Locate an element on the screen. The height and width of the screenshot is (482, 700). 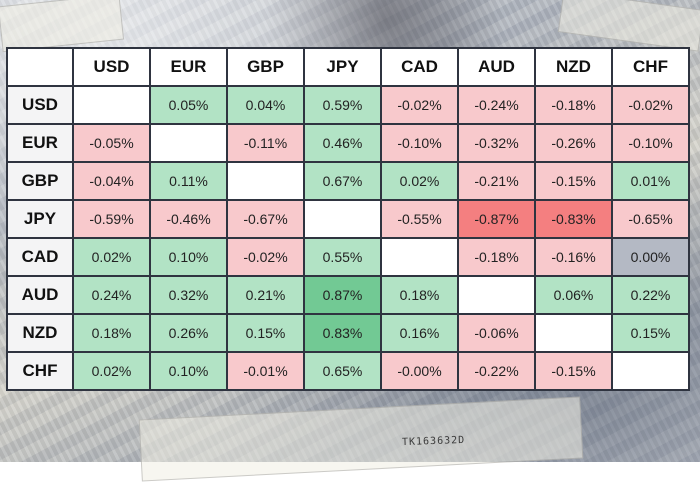
rate-cell: -0.26% is located at coordinates (573, 143).